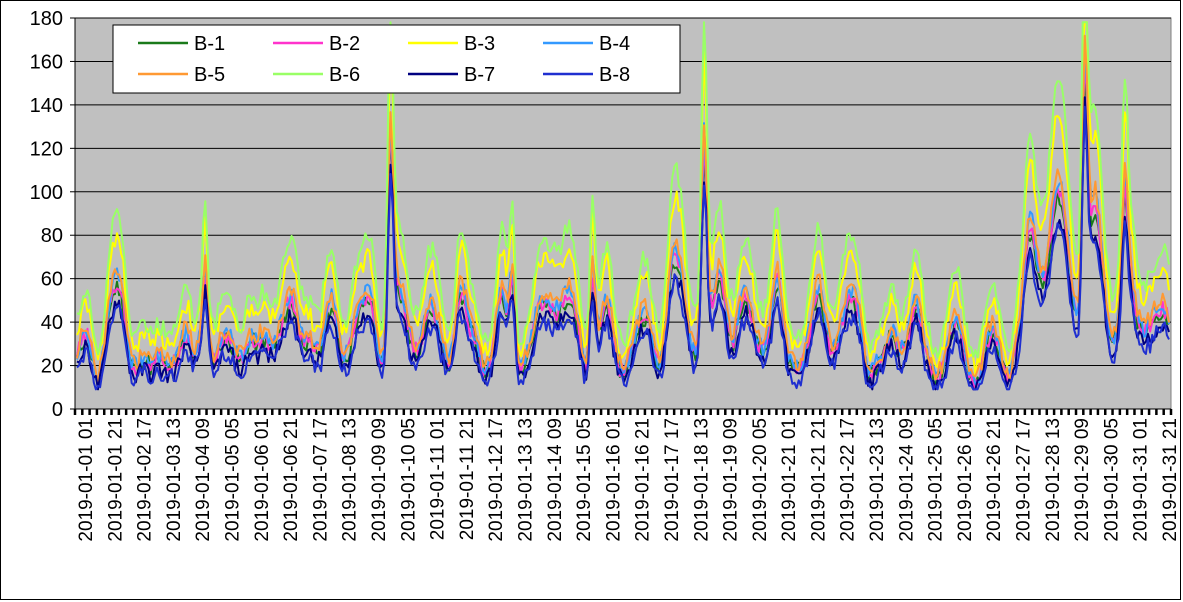 The image size is (1183, 602). What do you see at coordinates (145, 480) in the screenshot?
I see `x-tick-label: 2019-01-02 17` at bounding box center [145, 480].